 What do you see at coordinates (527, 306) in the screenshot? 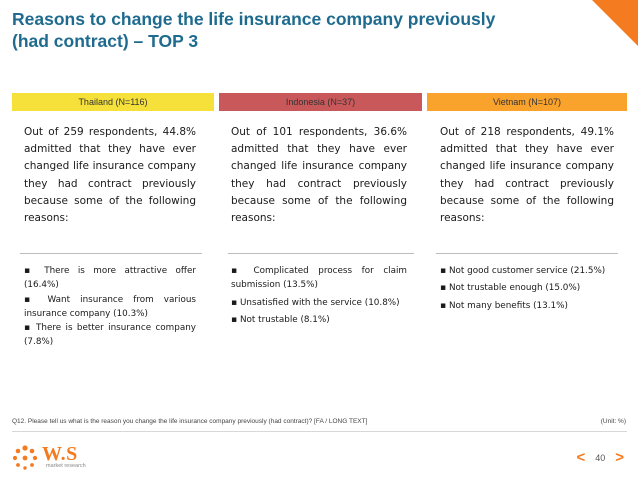
I see `list-item: Not many benefits (13.1%)` at bounding box center [527, 306].